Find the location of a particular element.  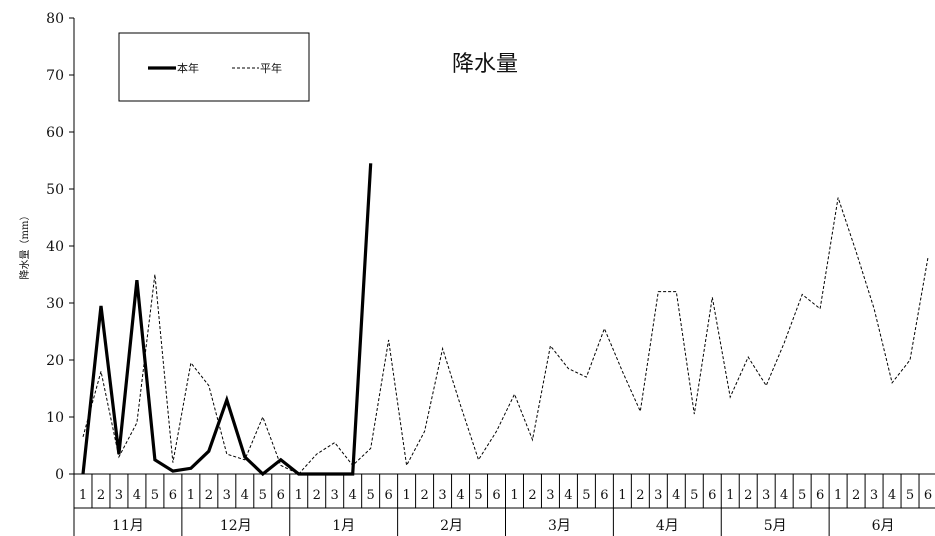

y-axis: 0 10 20 30 40 50 60 70 80 is located at coordinates (60, 247).